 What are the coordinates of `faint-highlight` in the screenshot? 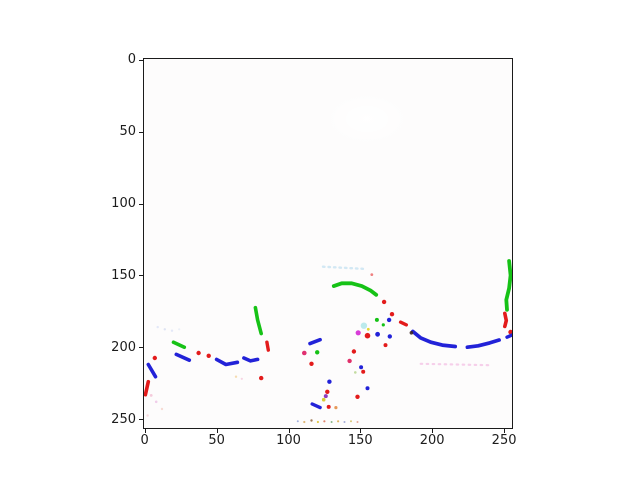 It's located at (367, 119).